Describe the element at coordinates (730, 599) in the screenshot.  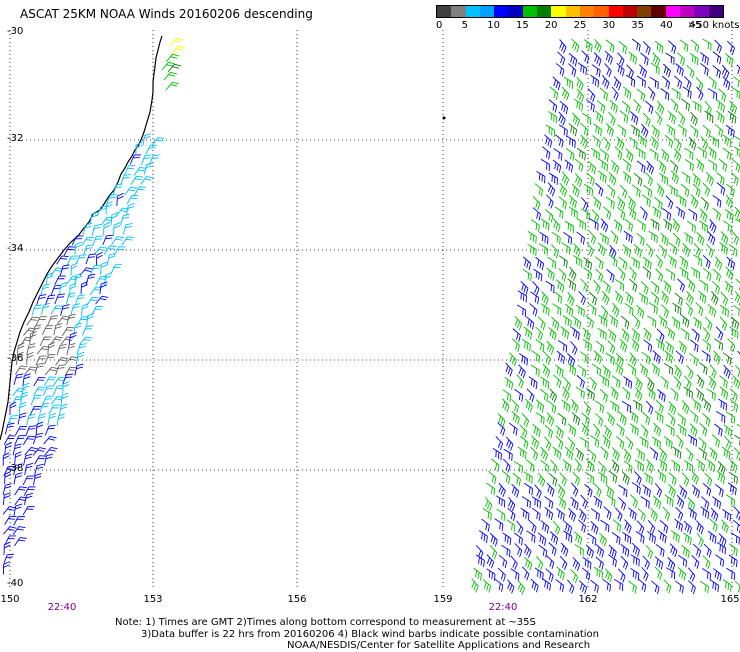
I see `lon-label-165: 165` at that location.